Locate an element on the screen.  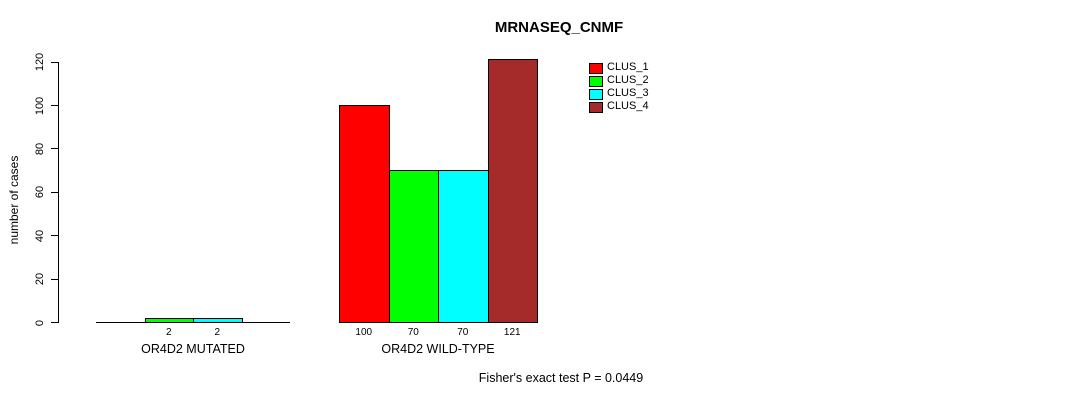
chart-title: MRNASEQ_CNMF is located at coordinates (559, 27).